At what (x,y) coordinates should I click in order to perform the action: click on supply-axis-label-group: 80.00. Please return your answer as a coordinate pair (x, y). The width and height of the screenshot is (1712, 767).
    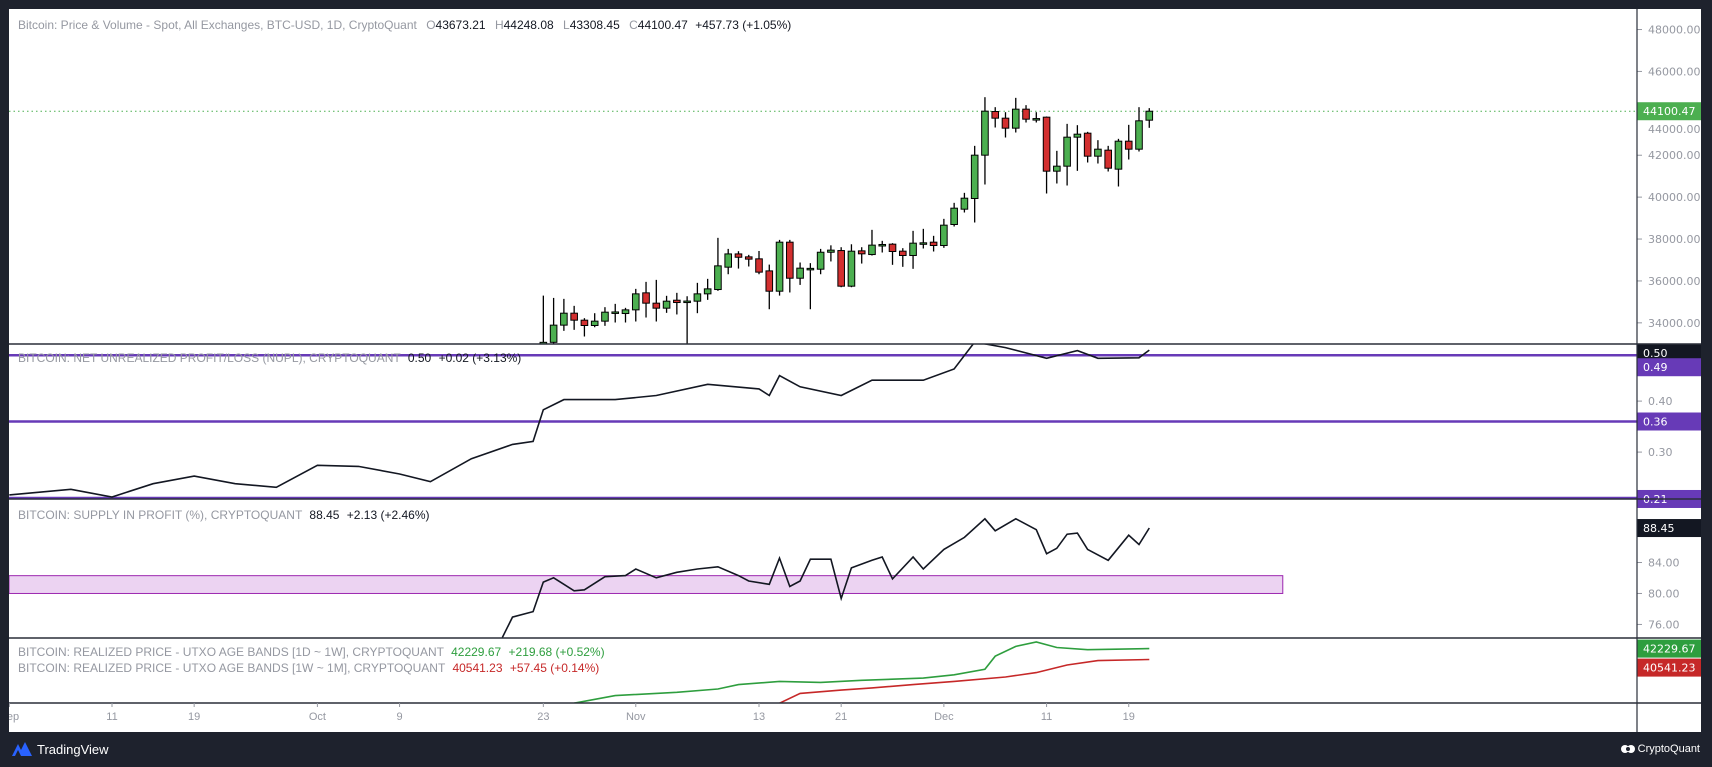
    Looking at the image, I should click on (1658, 593).